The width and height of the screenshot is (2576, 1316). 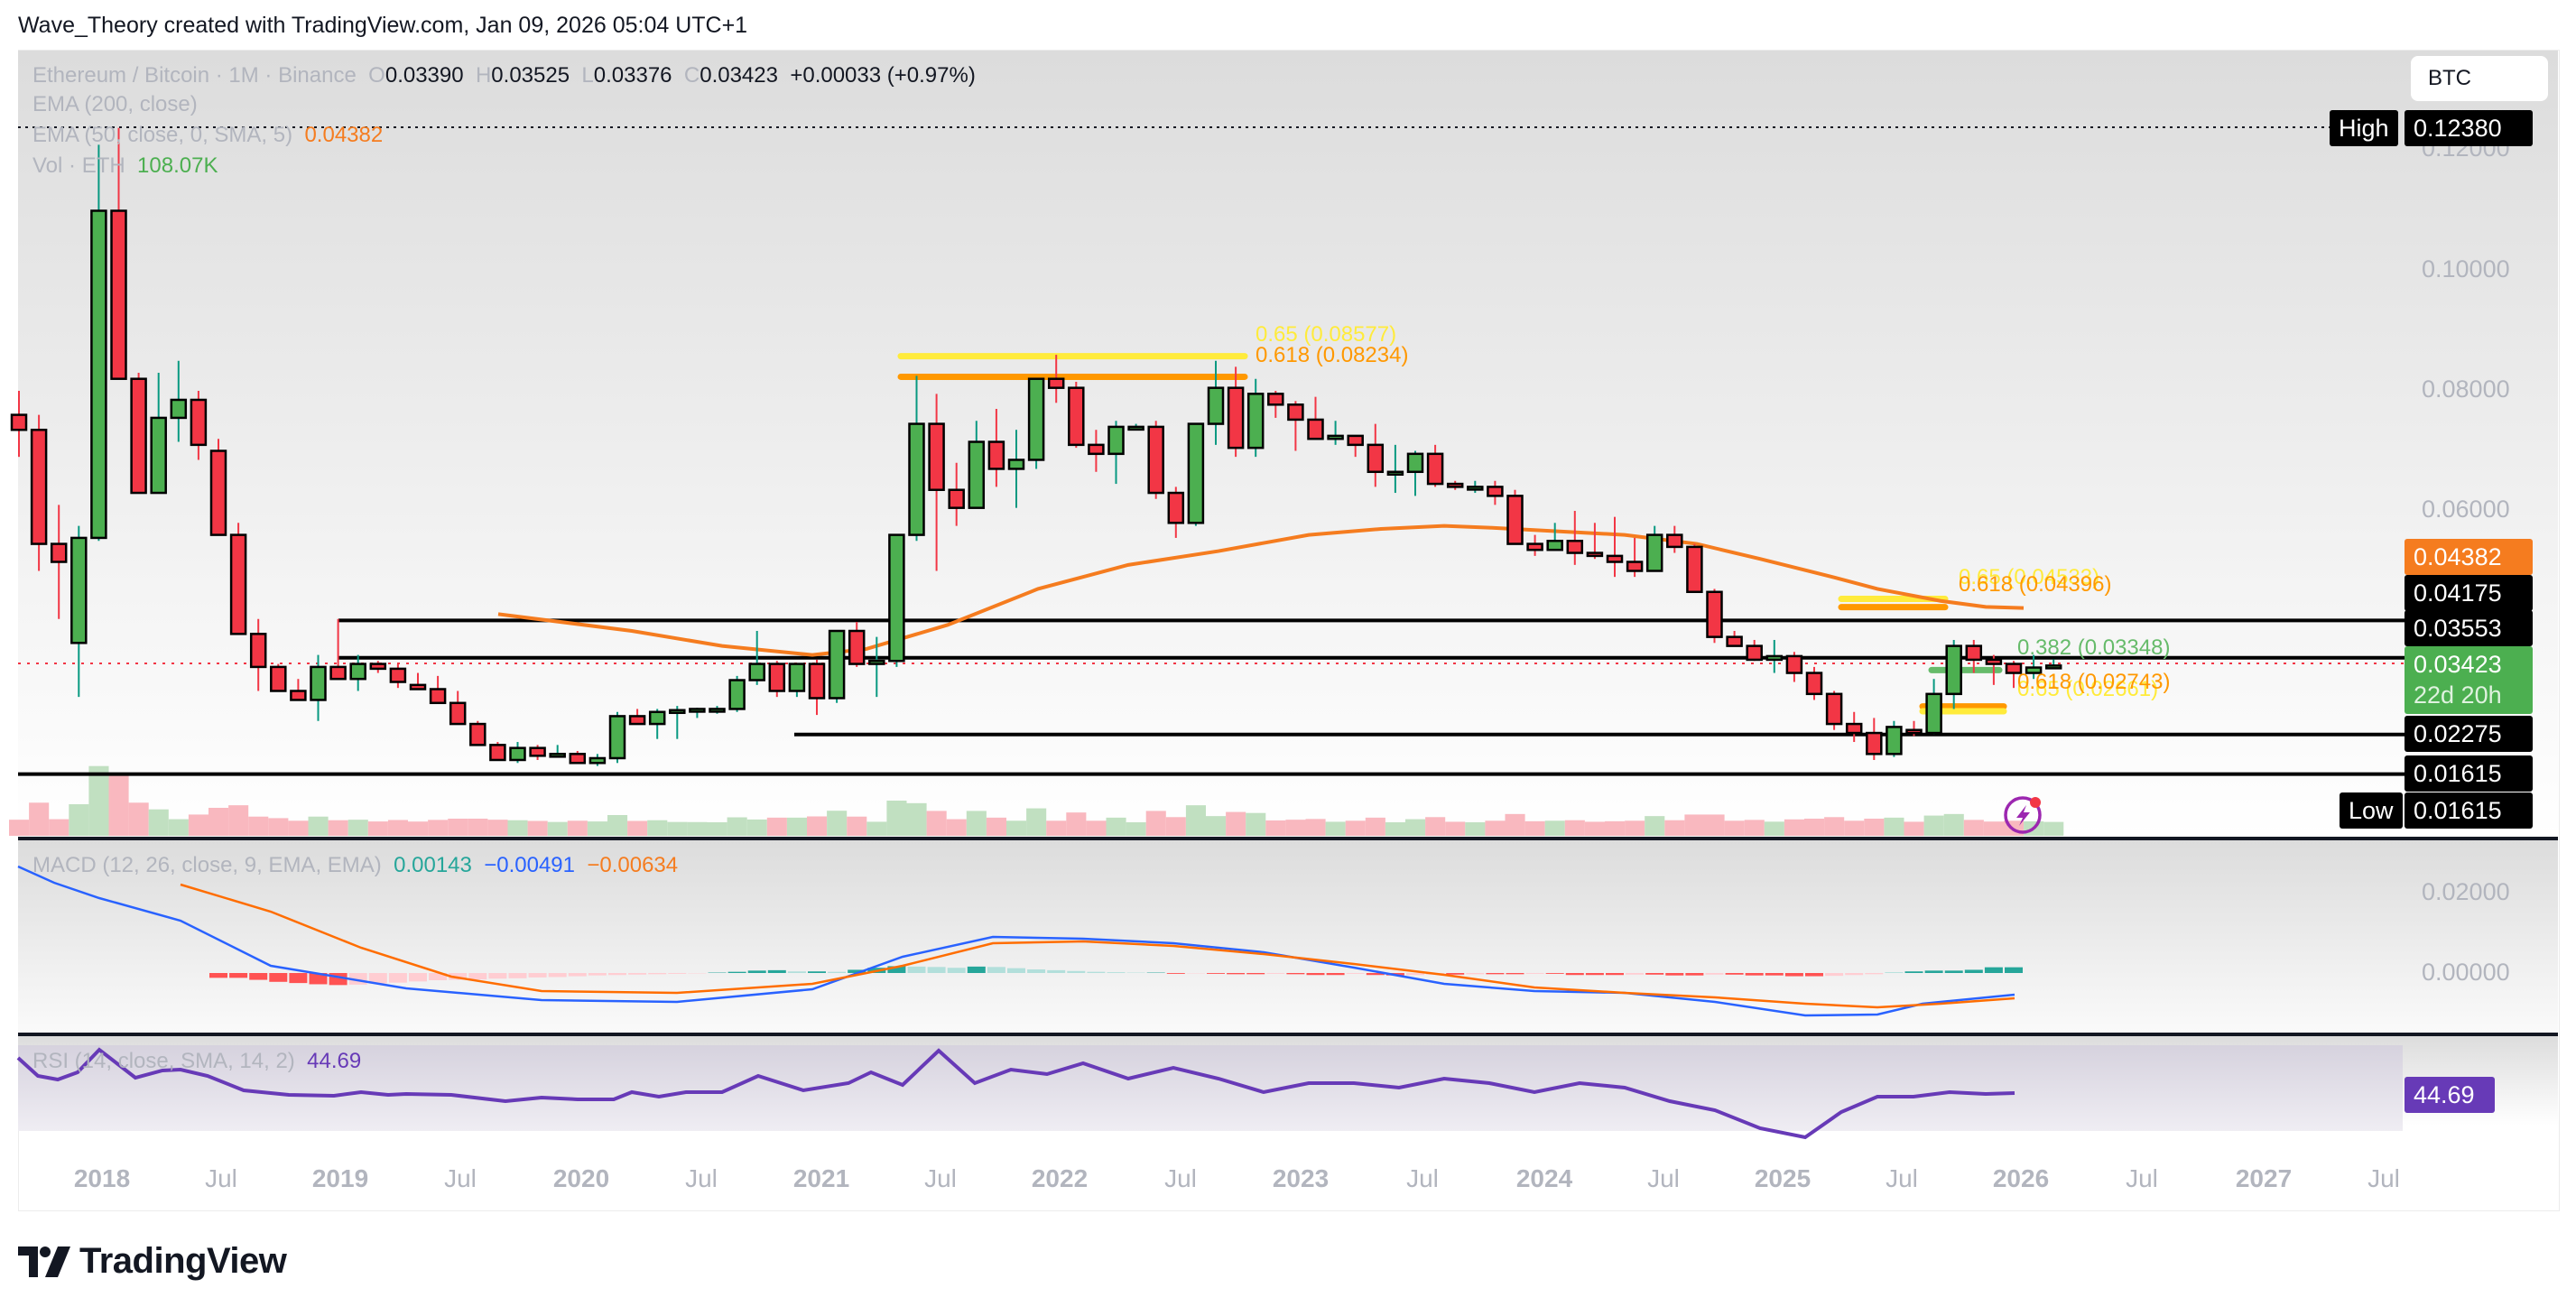 What do you see at coordinates (2466, 509) in the screenshot?
I see `price-tick: 0.06000` at bounding box center [2466, 509].